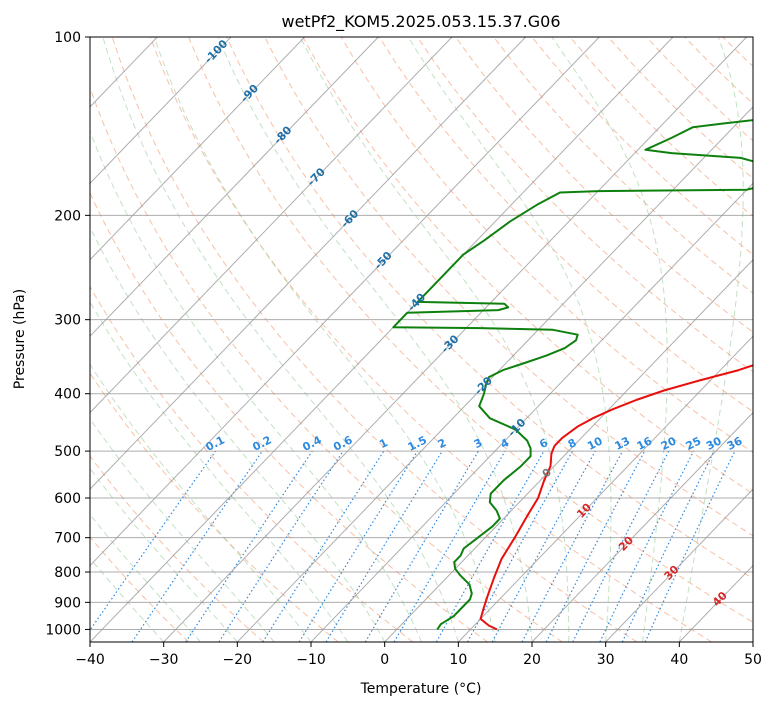  Describe the element at coordinates (623, 443) in the screenshot. I see `mixing-ratio-label: 13` at that location.